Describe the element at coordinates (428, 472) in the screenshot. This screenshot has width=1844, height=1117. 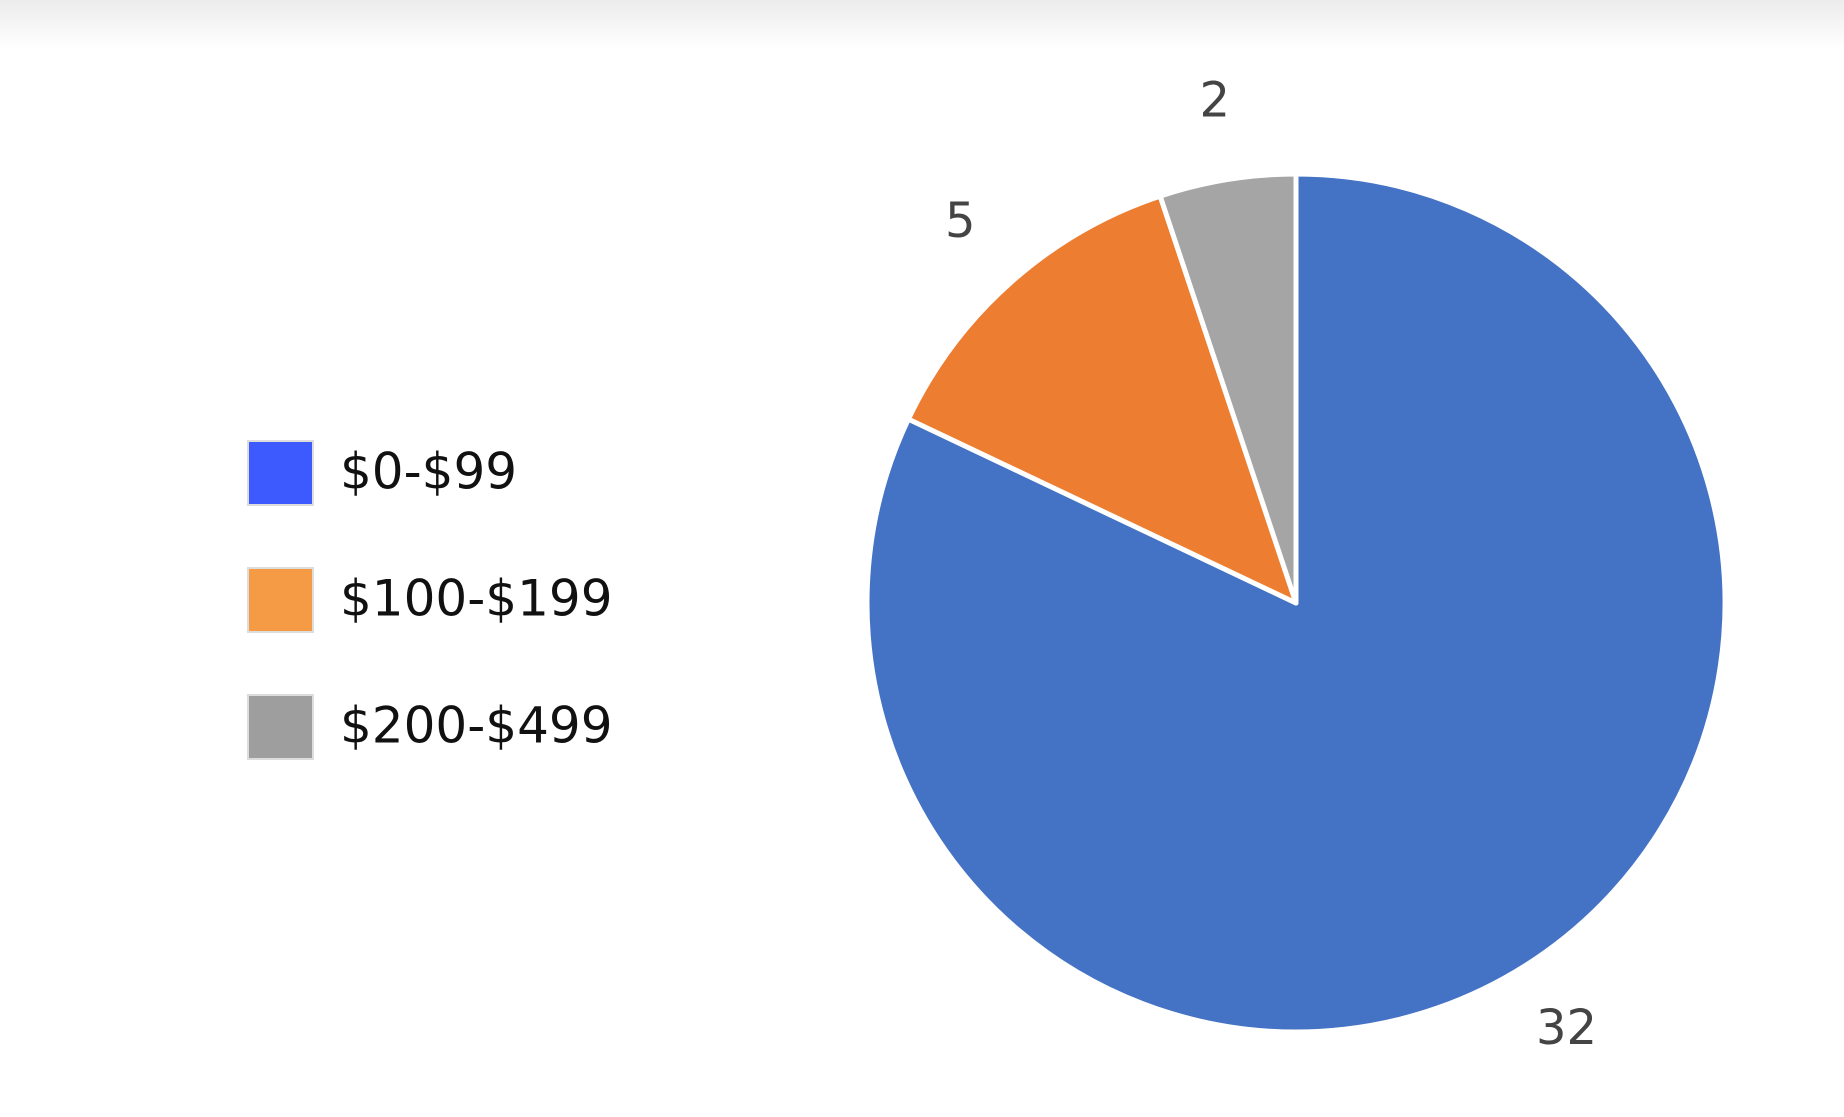
I see `legend-label: $0-$99` at that location.